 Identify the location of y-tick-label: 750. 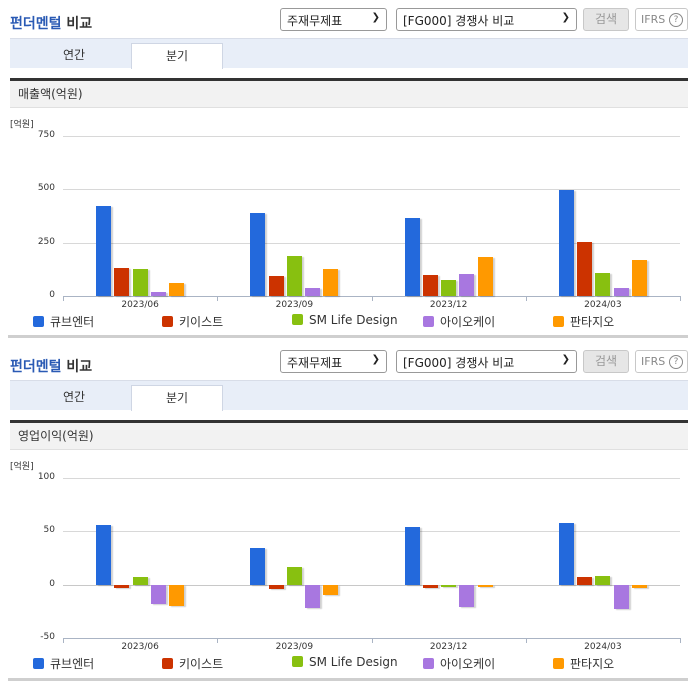
(46, 135).